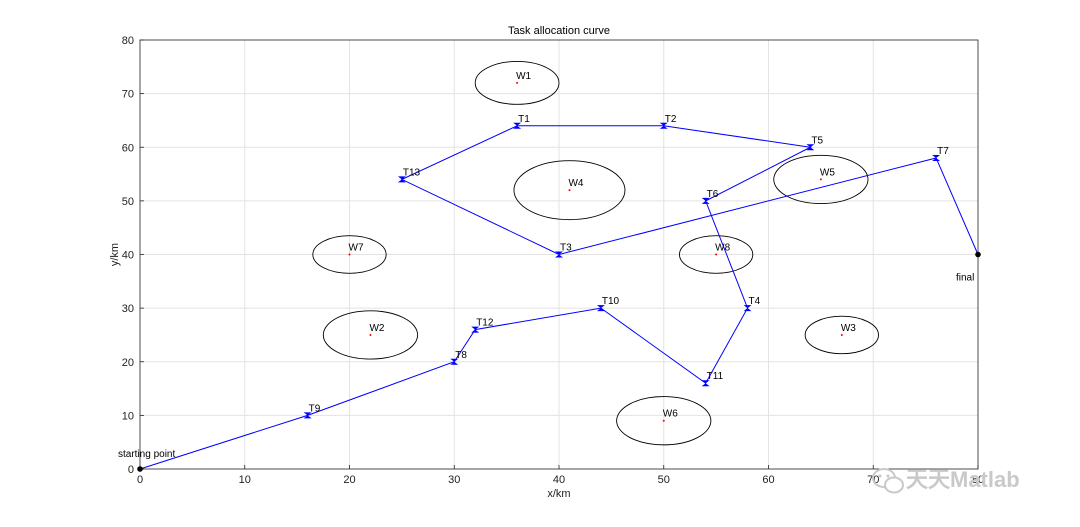 The image size is (1080, 527). Describe the element at coordinates (115, 254) in the screenshot. I see `y-axis-label: y/km` at that location.